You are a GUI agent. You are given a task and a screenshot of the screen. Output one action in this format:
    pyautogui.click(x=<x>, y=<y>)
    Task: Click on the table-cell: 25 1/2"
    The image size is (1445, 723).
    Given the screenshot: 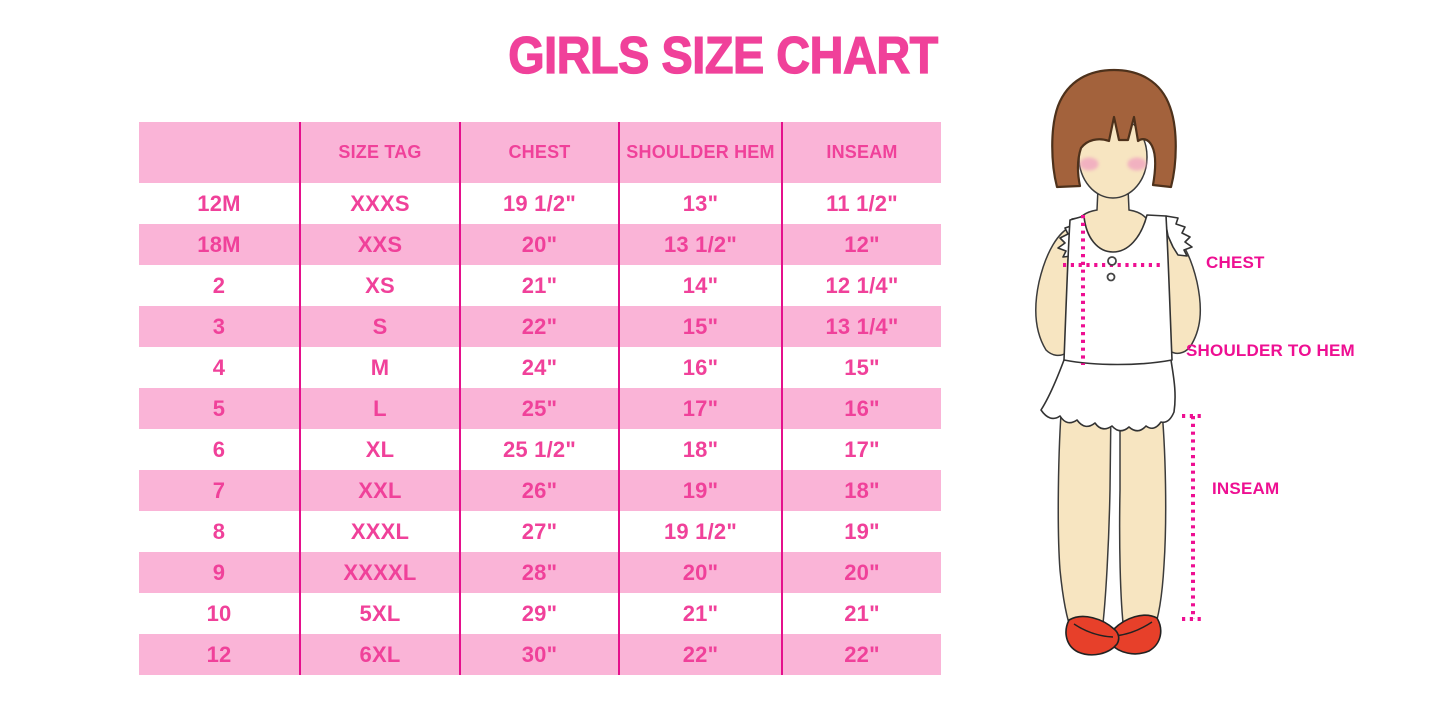 What is the action you would take?
    pyautogui.click(x=539, y=449)
    